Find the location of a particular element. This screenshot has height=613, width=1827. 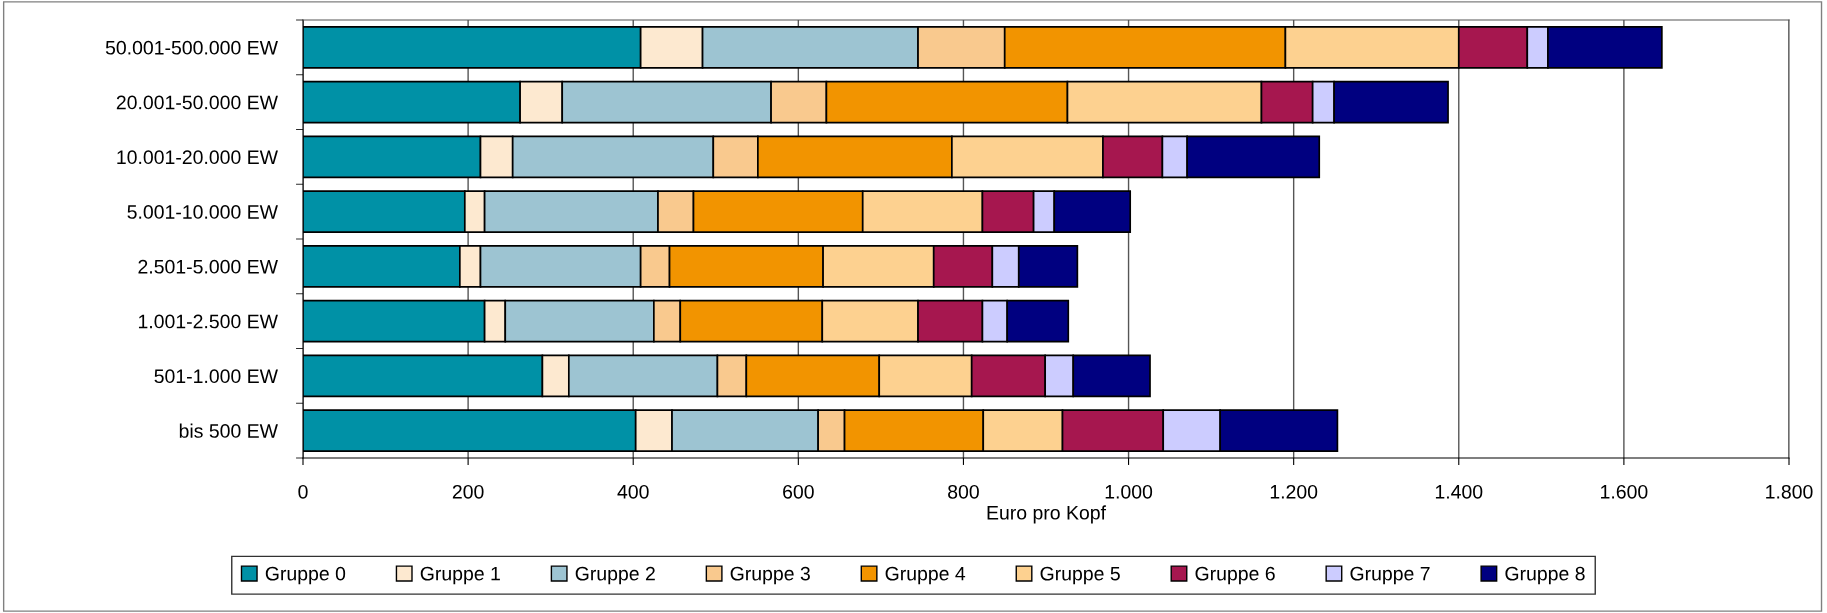

y-tick-label: 501-1.000 EW is located at coordinates (216, 376).